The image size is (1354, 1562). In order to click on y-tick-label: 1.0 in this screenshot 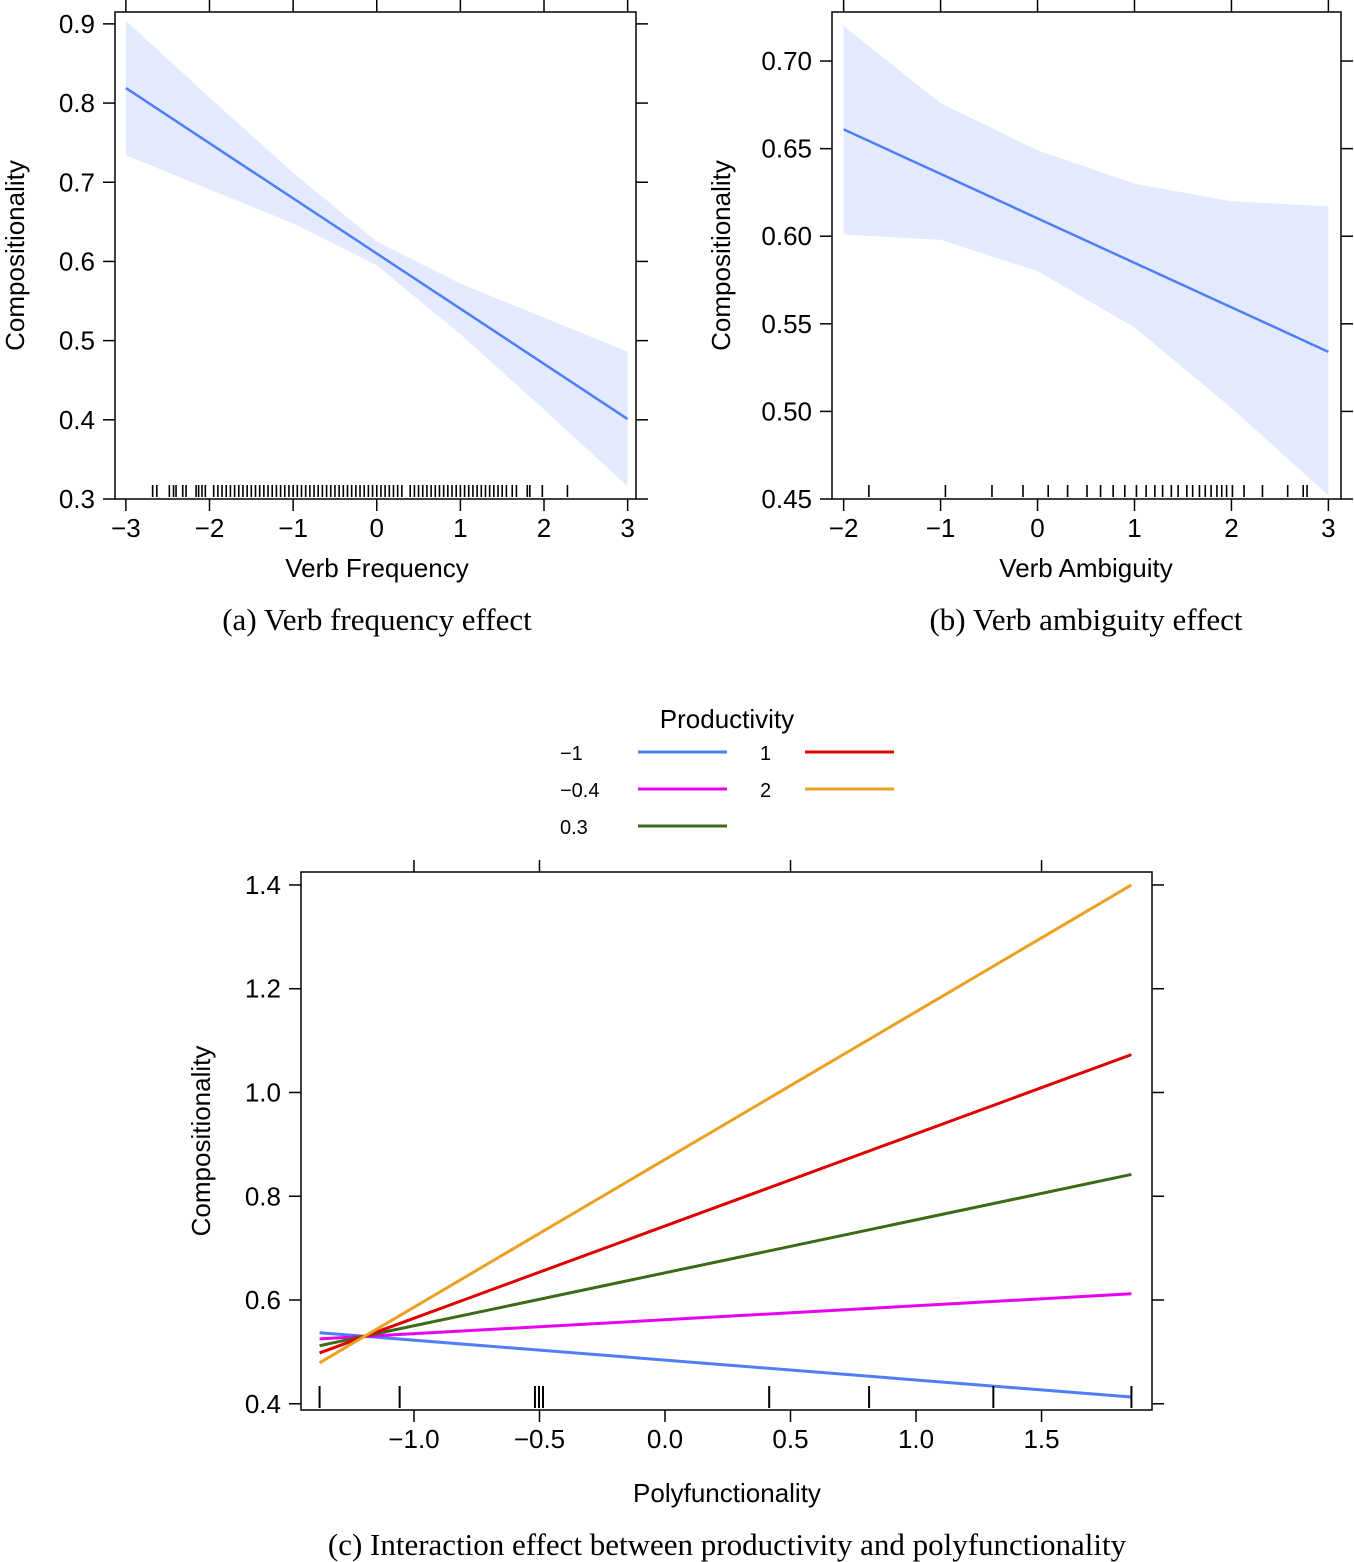, I will do `click(263, 1092)`.